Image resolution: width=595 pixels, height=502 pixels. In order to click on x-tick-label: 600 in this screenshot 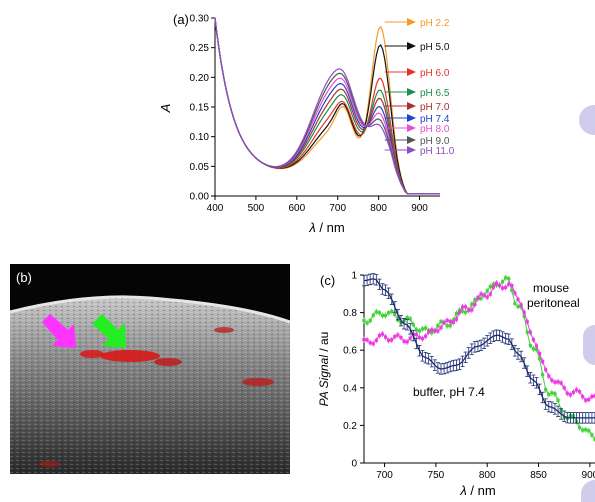, I will do `click(296, 208)`.